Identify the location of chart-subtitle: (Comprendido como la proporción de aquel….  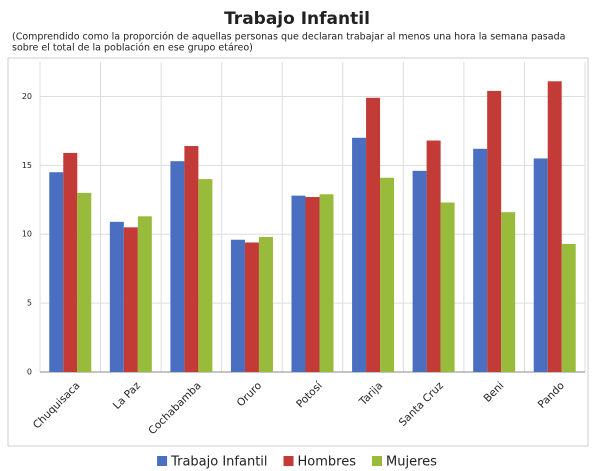
(288, 37).